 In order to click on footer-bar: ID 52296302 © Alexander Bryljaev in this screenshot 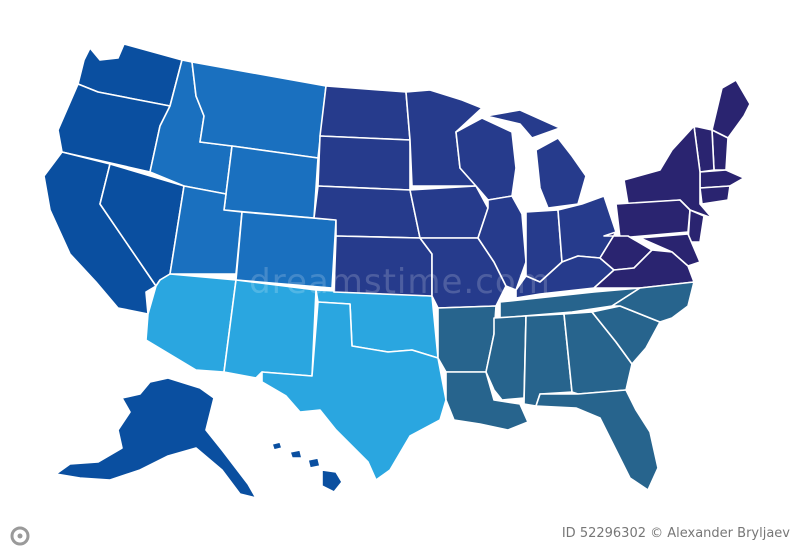, I will do `click(400, 536)`.